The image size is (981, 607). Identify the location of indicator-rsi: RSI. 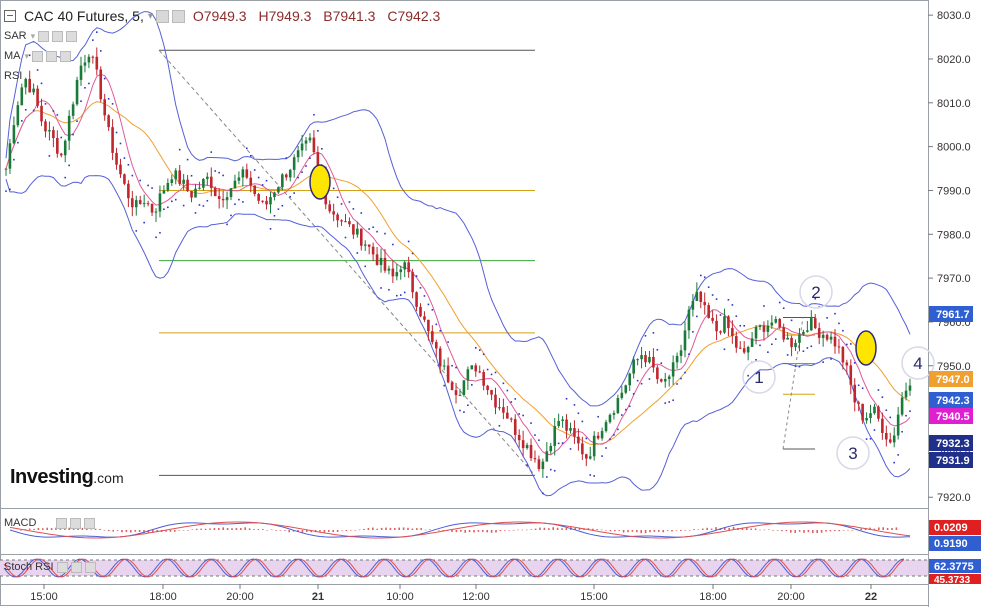
(13, 76).